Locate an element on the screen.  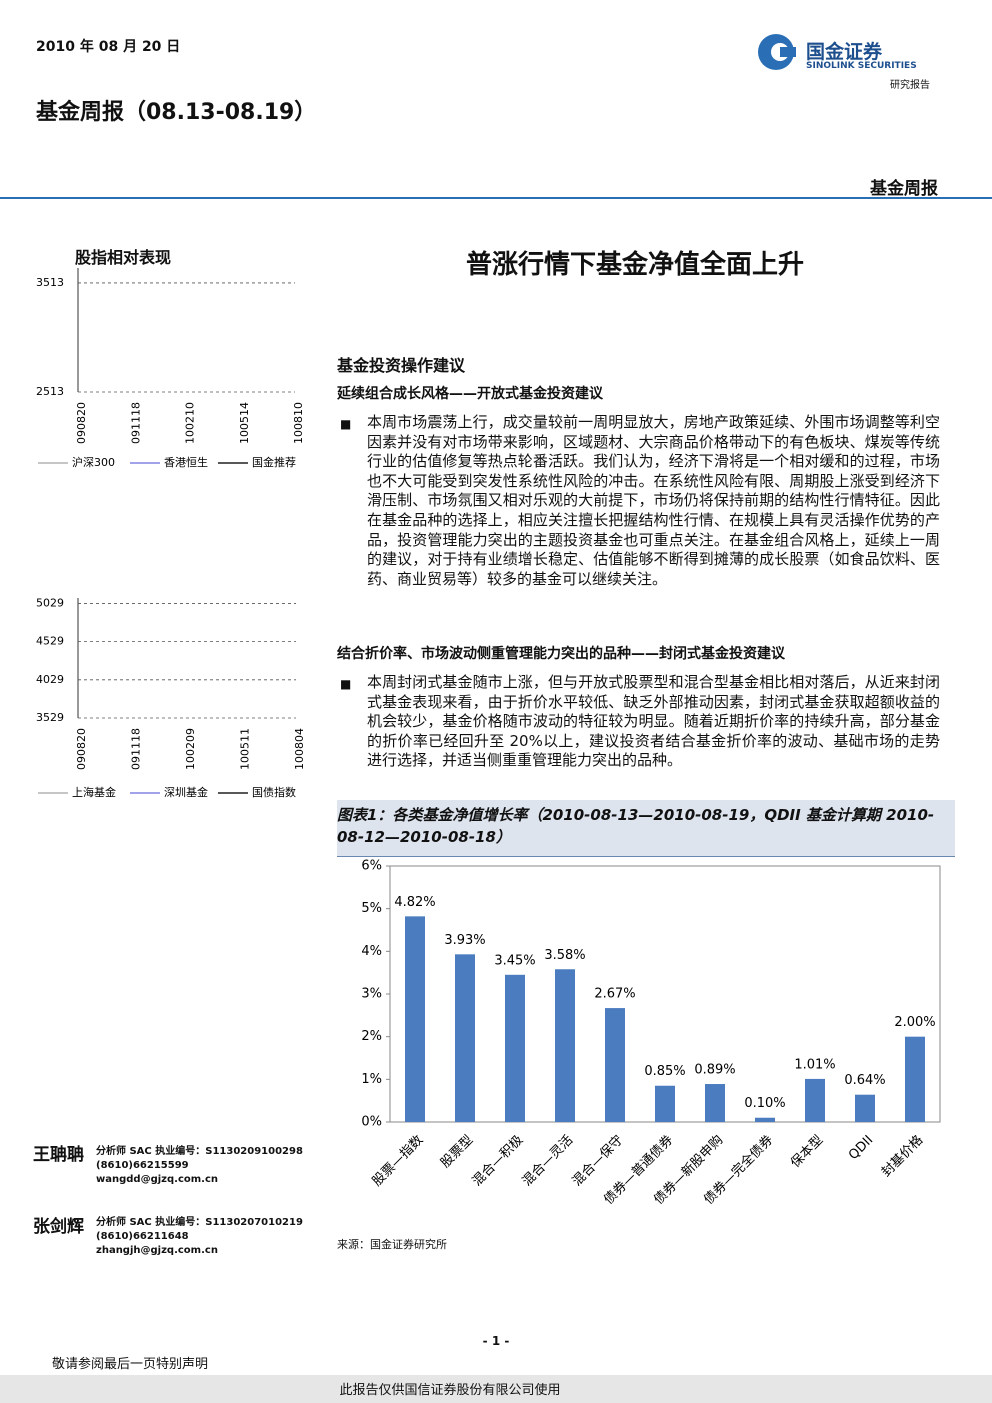
report-title: 基金周报（08.13-08.19） is located at coordinates (176, 112).